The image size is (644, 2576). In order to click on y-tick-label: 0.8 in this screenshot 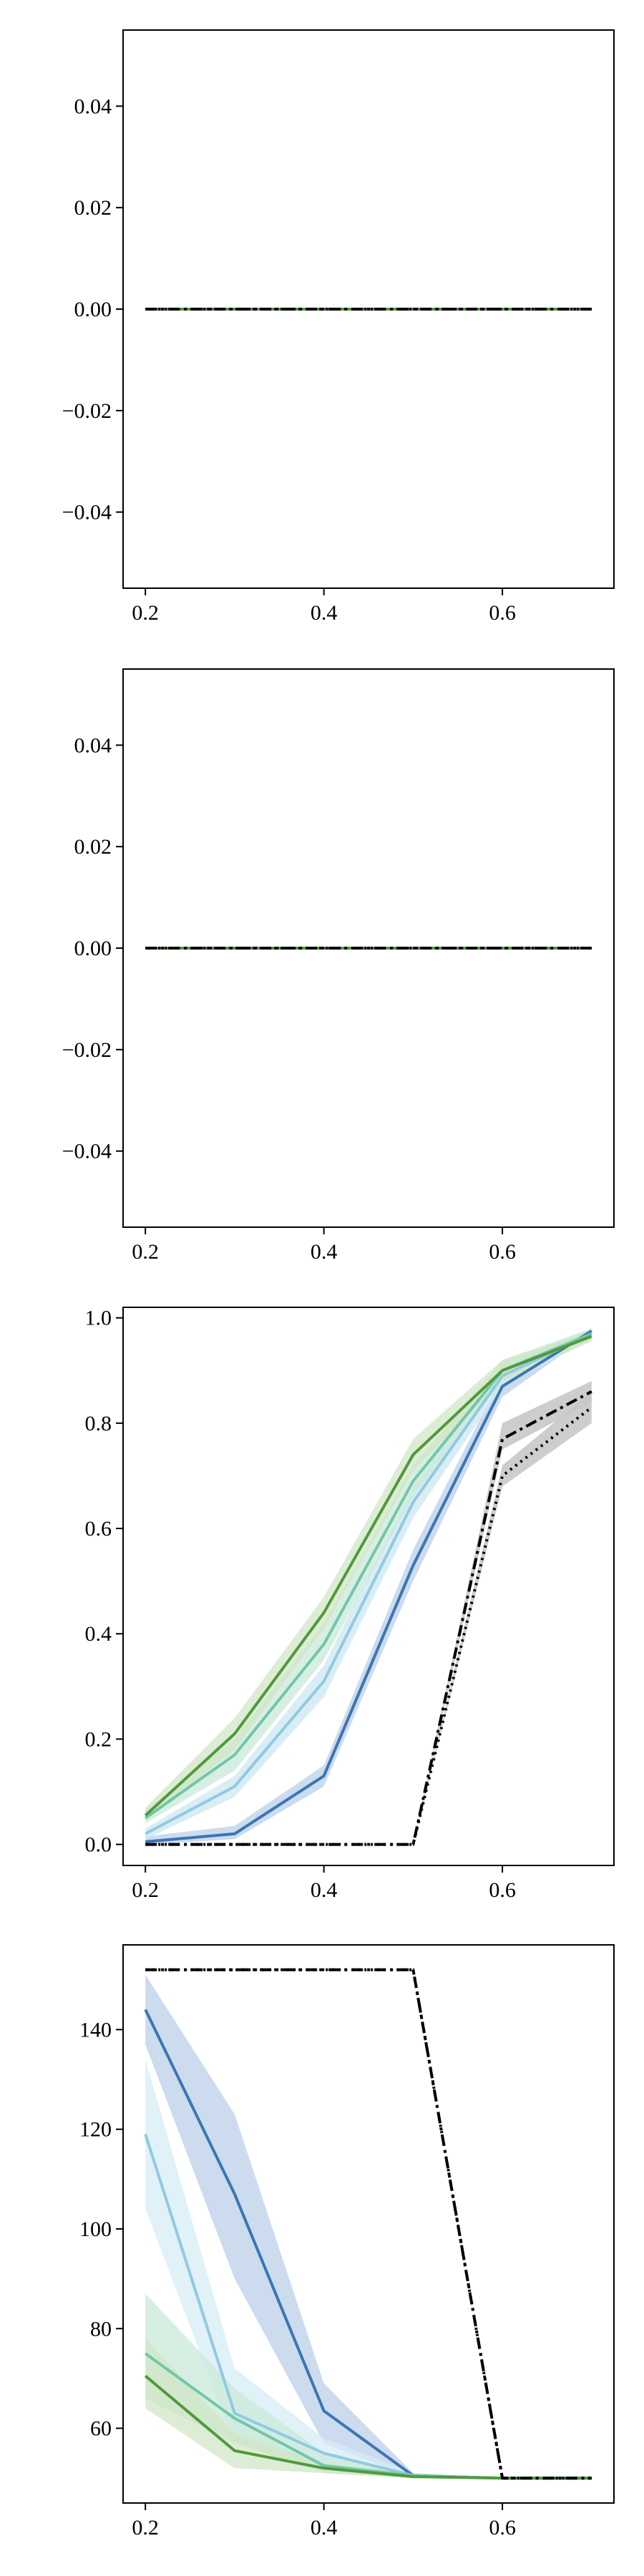, I will do `click(98, 1423)`.